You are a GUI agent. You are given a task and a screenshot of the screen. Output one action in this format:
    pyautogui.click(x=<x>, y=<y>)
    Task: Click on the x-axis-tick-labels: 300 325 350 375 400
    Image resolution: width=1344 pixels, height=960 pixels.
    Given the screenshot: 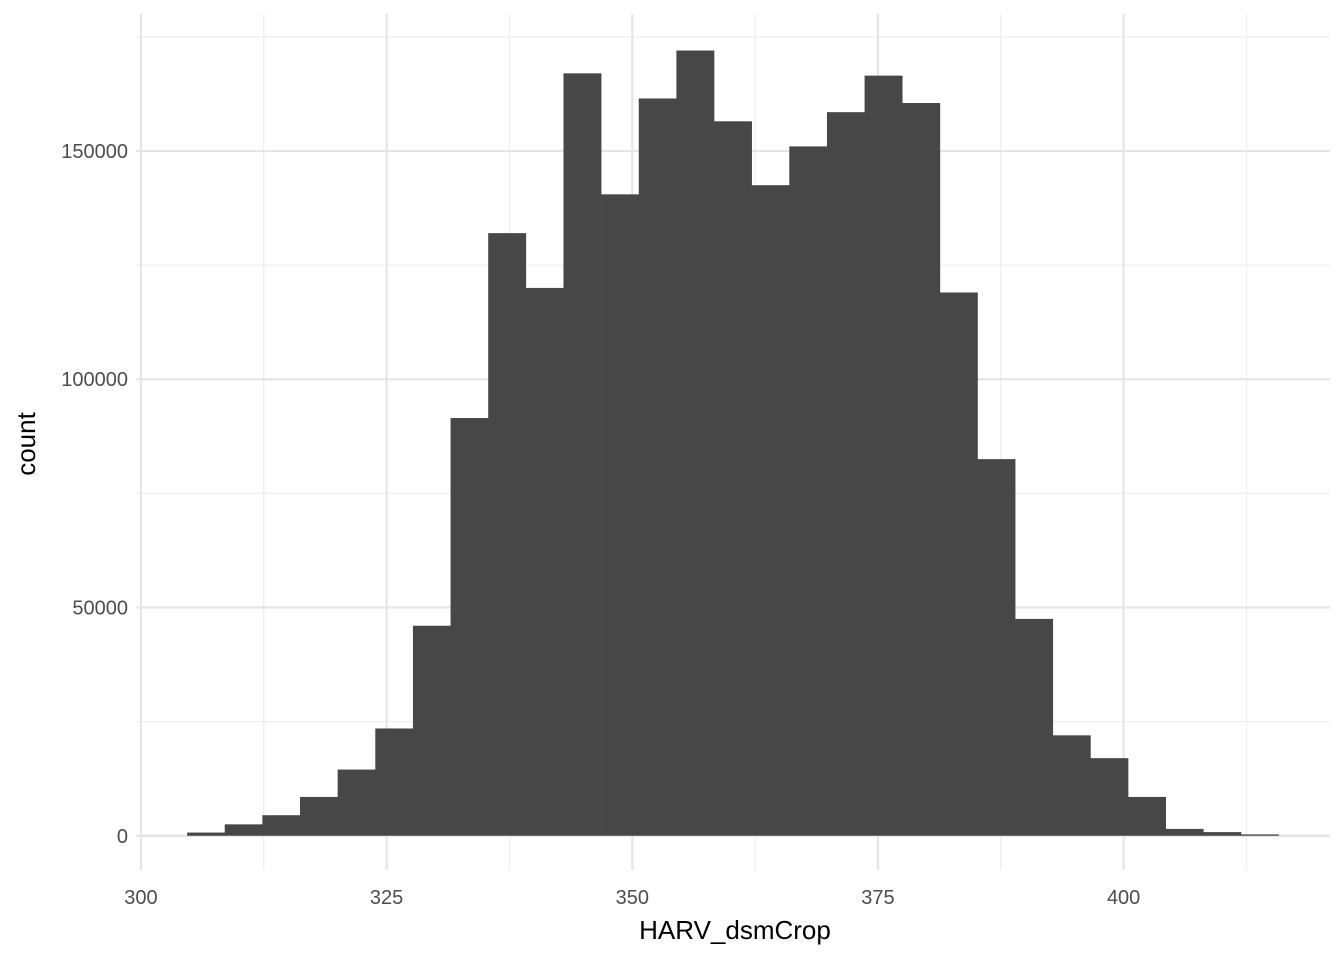 What is the action you would take?
    pyautogui.click(x=632, y=898)
    